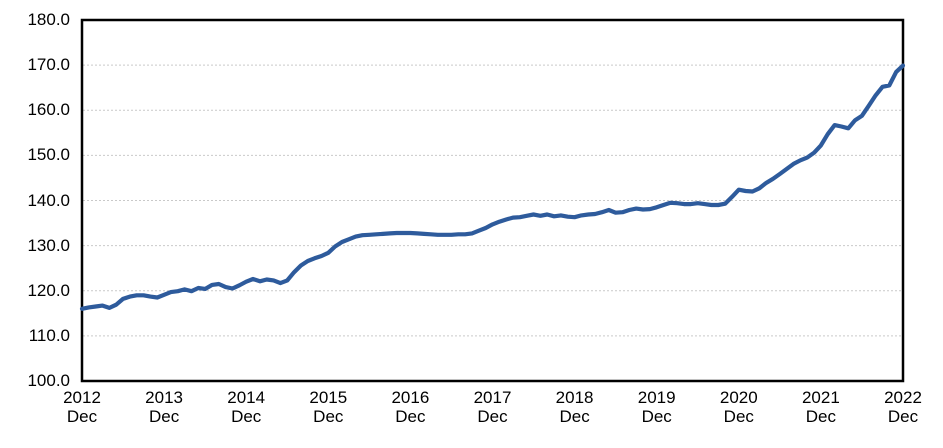 This screenshot has height=448, width=943. Describe the element at coordinates (48, 245) in the screenshot. I see `y-axis-label: 130.0` at that location.